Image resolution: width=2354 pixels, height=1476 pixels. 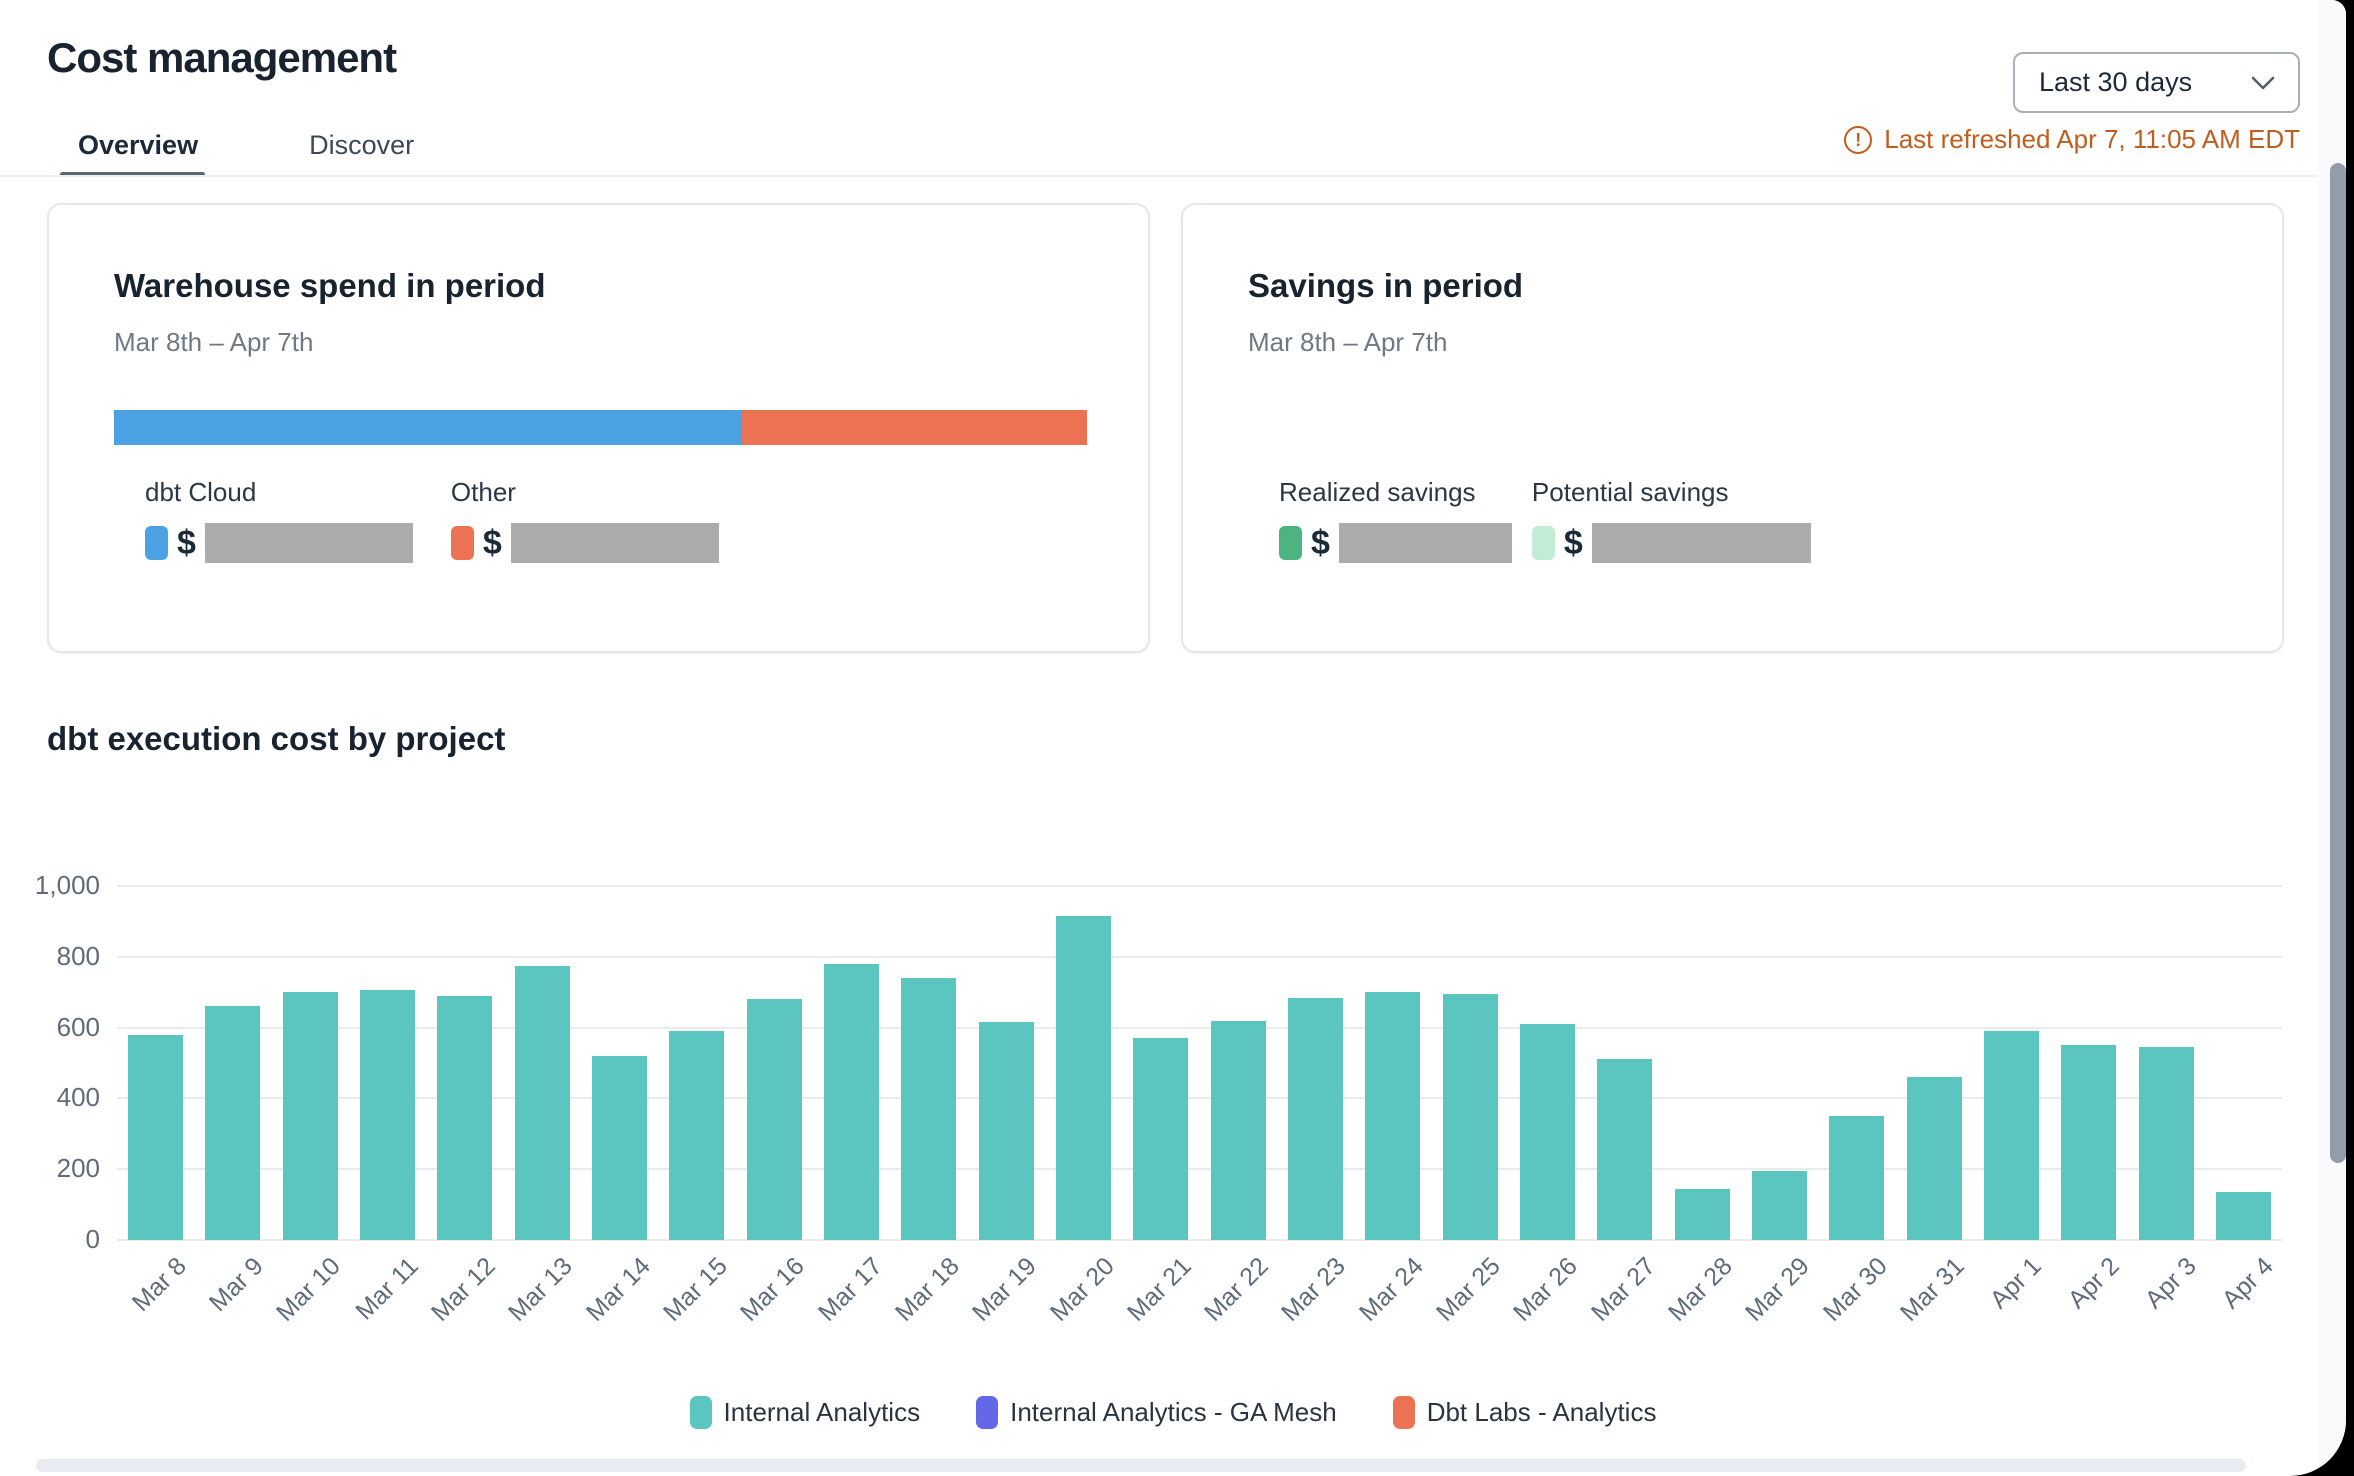 What do you see at coordinates (386, 1289) in the screenshot?
I see `x-axis-tick-label: Mar 11` at bounding box center [386, 1289].